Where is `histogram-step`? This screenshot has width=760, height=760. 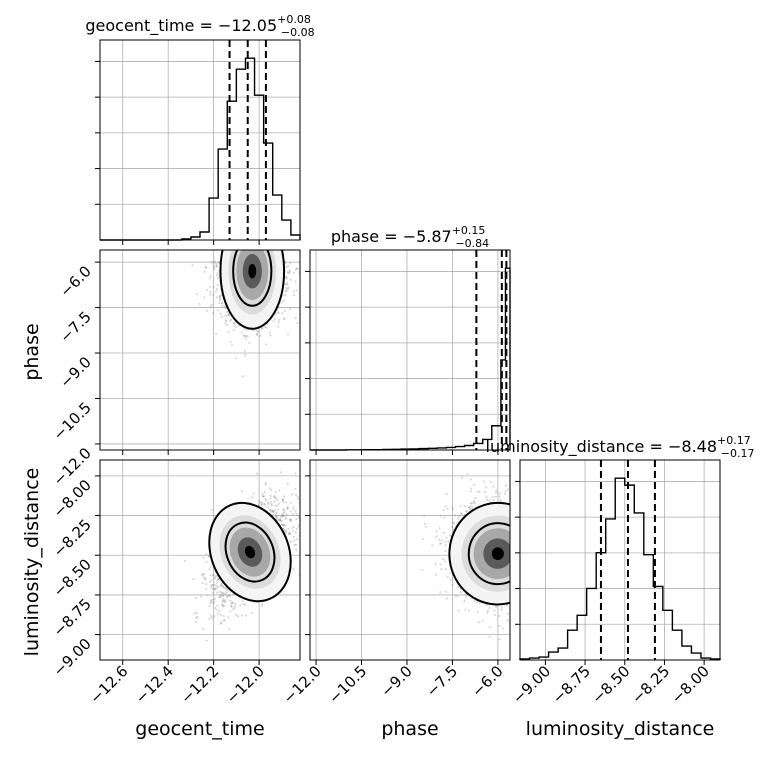 histogram-step is located at coordinates (200, 149).